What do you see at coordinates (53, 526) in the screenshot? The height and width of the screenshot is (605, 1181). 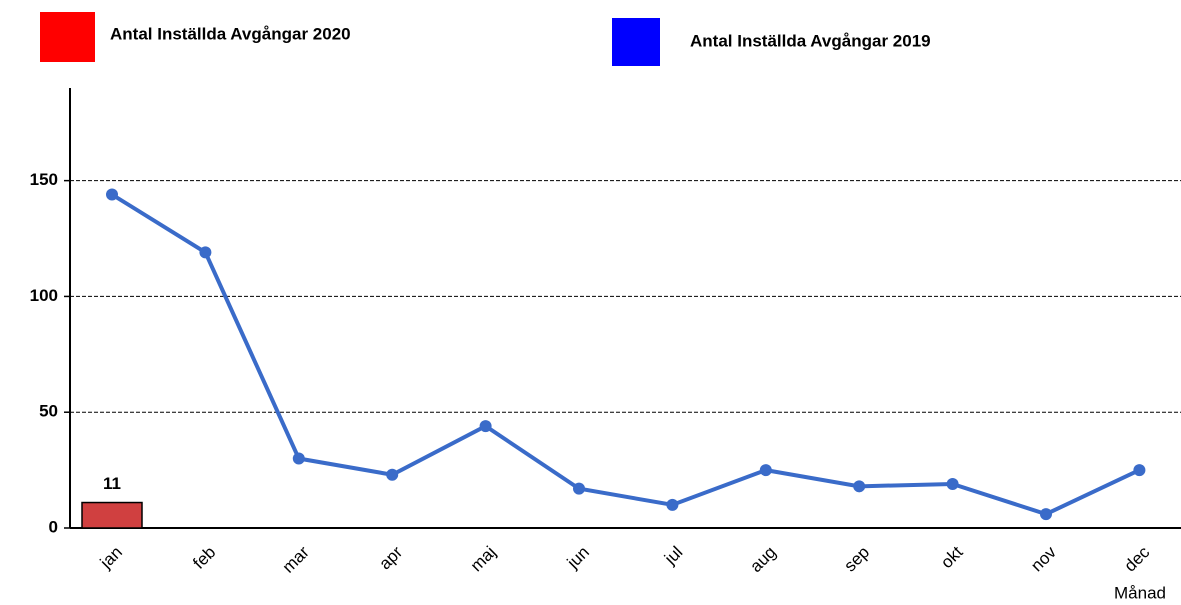 I see `y-tick-label: 0` at bounding box center [53, 526].